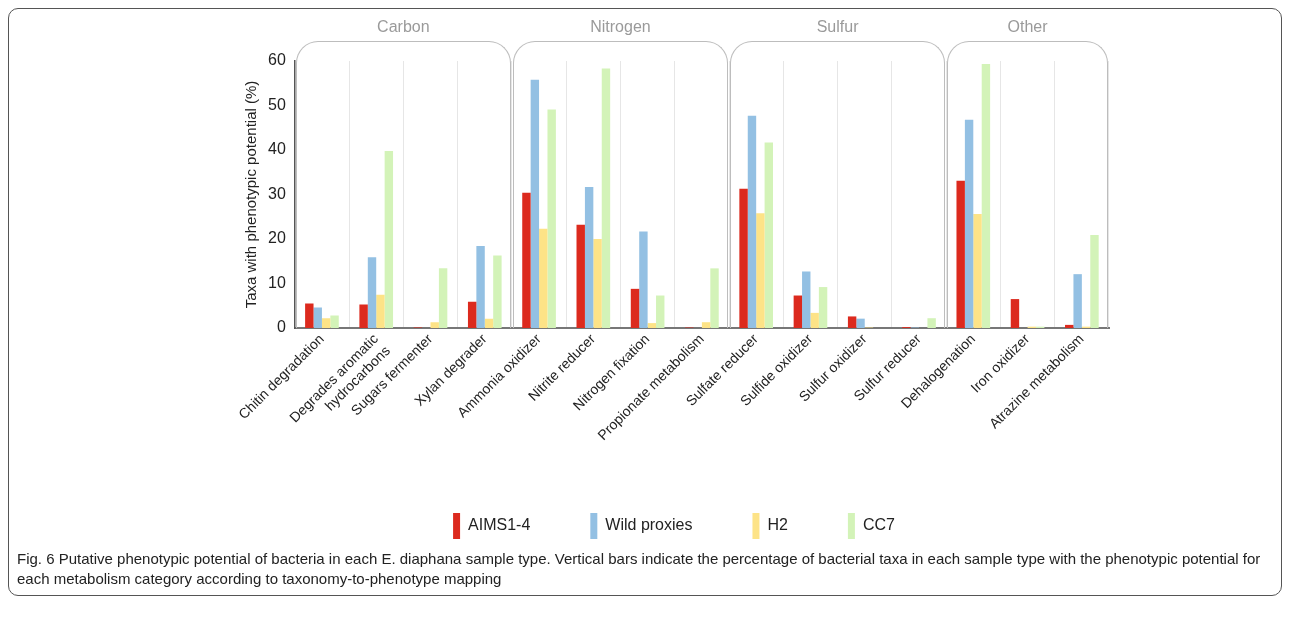  I want to click on text: Other, so click(1027, 27).